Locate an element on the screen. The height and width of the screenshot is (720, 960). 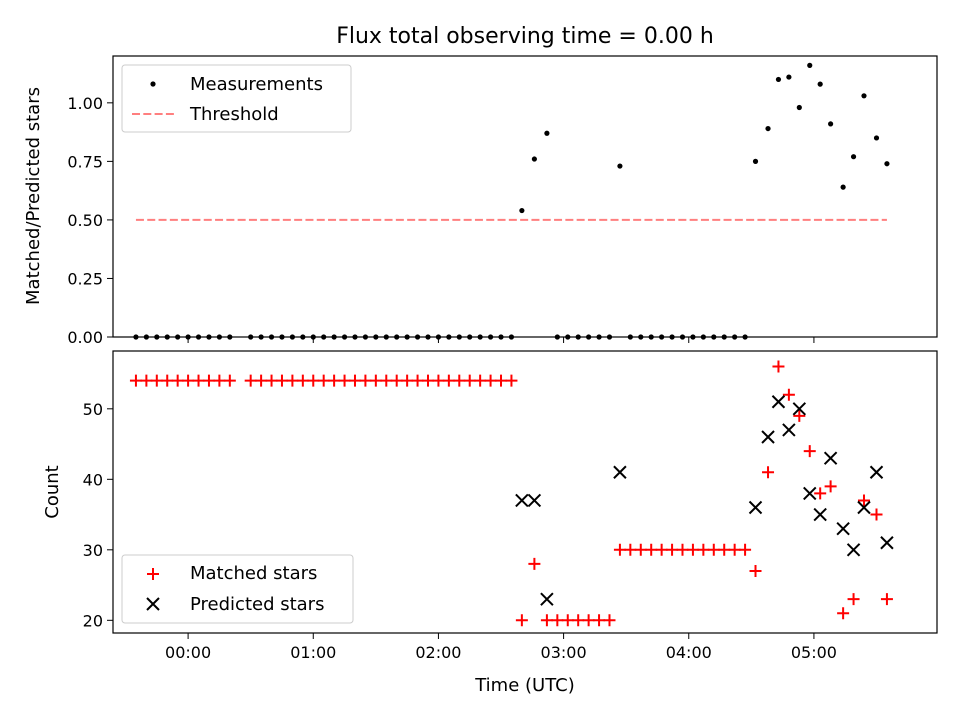
top-y-tick-label: 0.25 is located at coordinates (85, 278).